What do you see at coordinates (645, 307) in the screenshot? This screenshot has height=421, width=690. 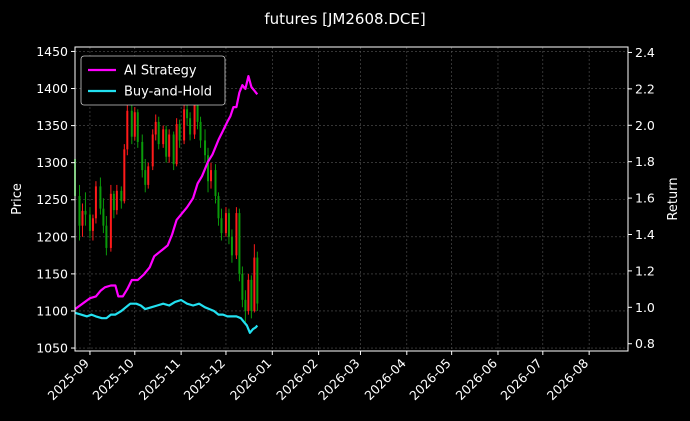 I see `right-tick-label: 1.0` at bounding box center [645, 307].